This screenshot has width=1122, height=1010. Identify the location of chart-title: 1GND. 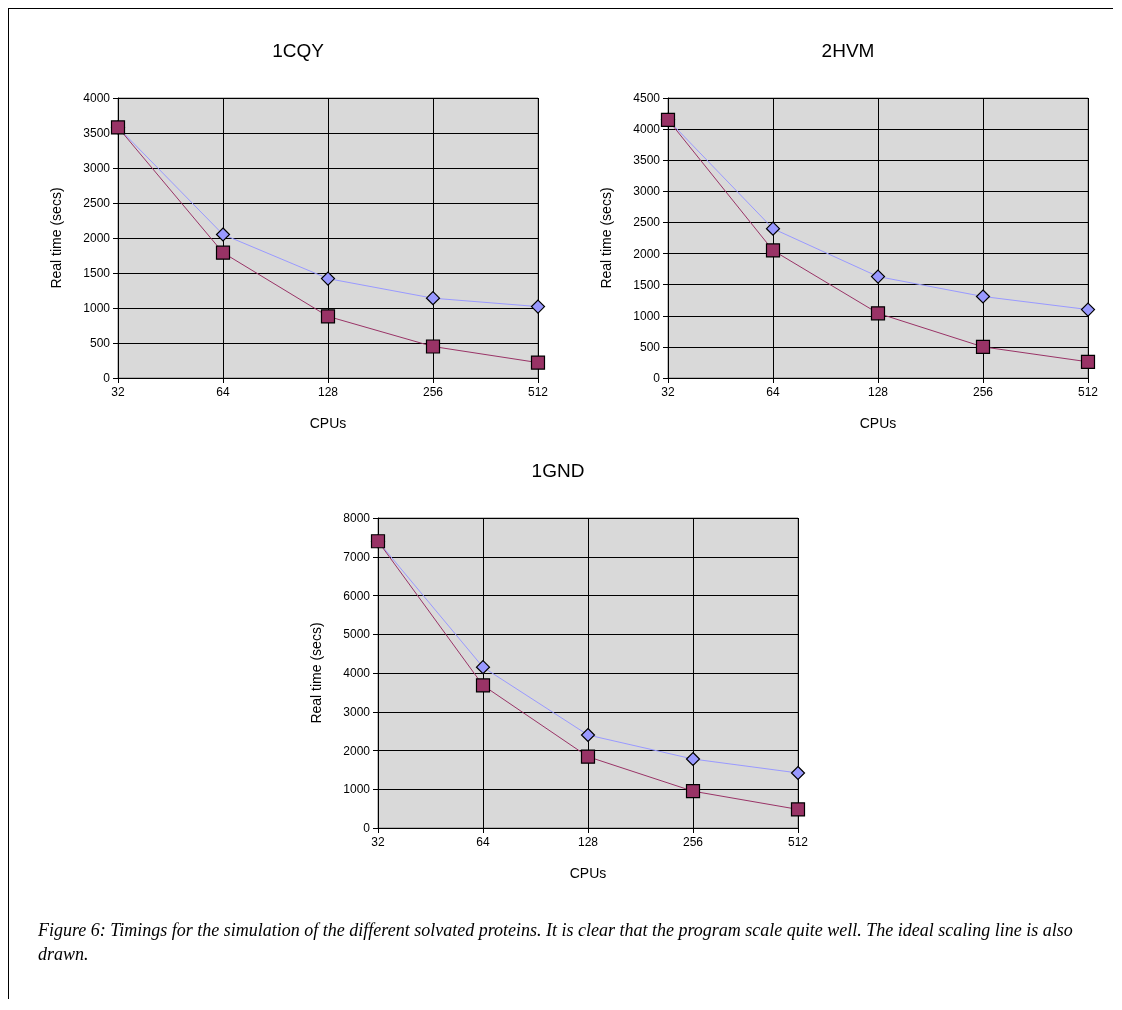
(558, 470).